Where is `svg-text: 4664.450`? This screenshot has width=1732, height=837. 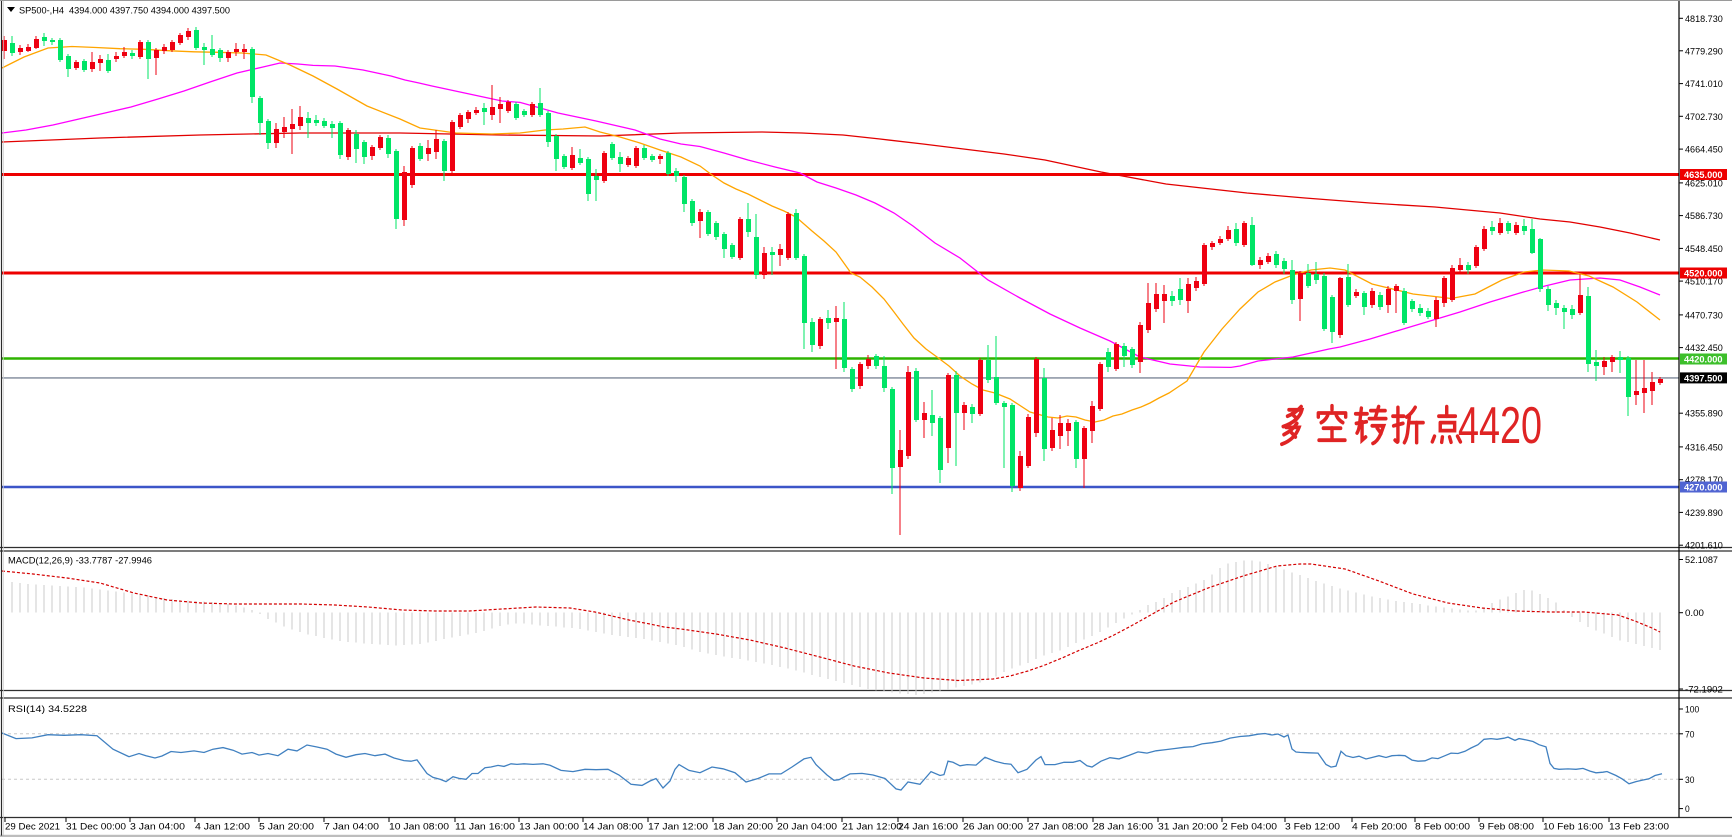 svg-text: 4664.450 is located at coordinates (1704, 150).